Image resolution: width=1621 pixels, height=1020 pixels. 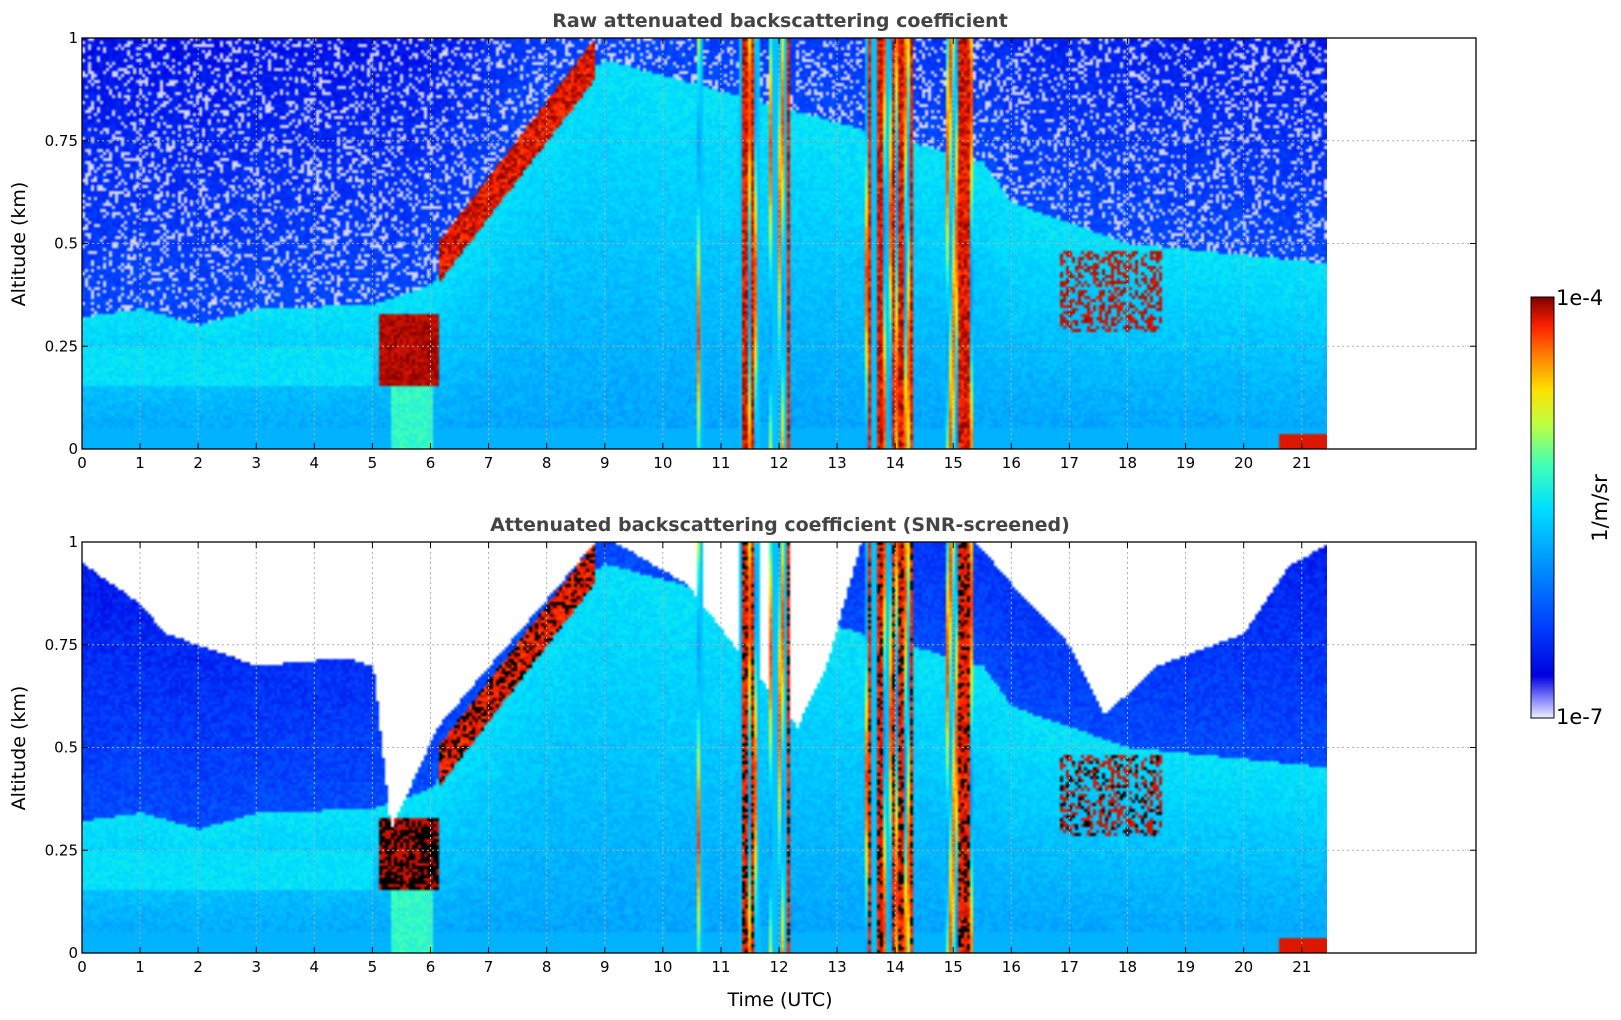 What do you see at coordinates (779, 1000) in the screenshot?
I see `x-axis-label: Time (UTC)` at bounding box center [779, 1000].